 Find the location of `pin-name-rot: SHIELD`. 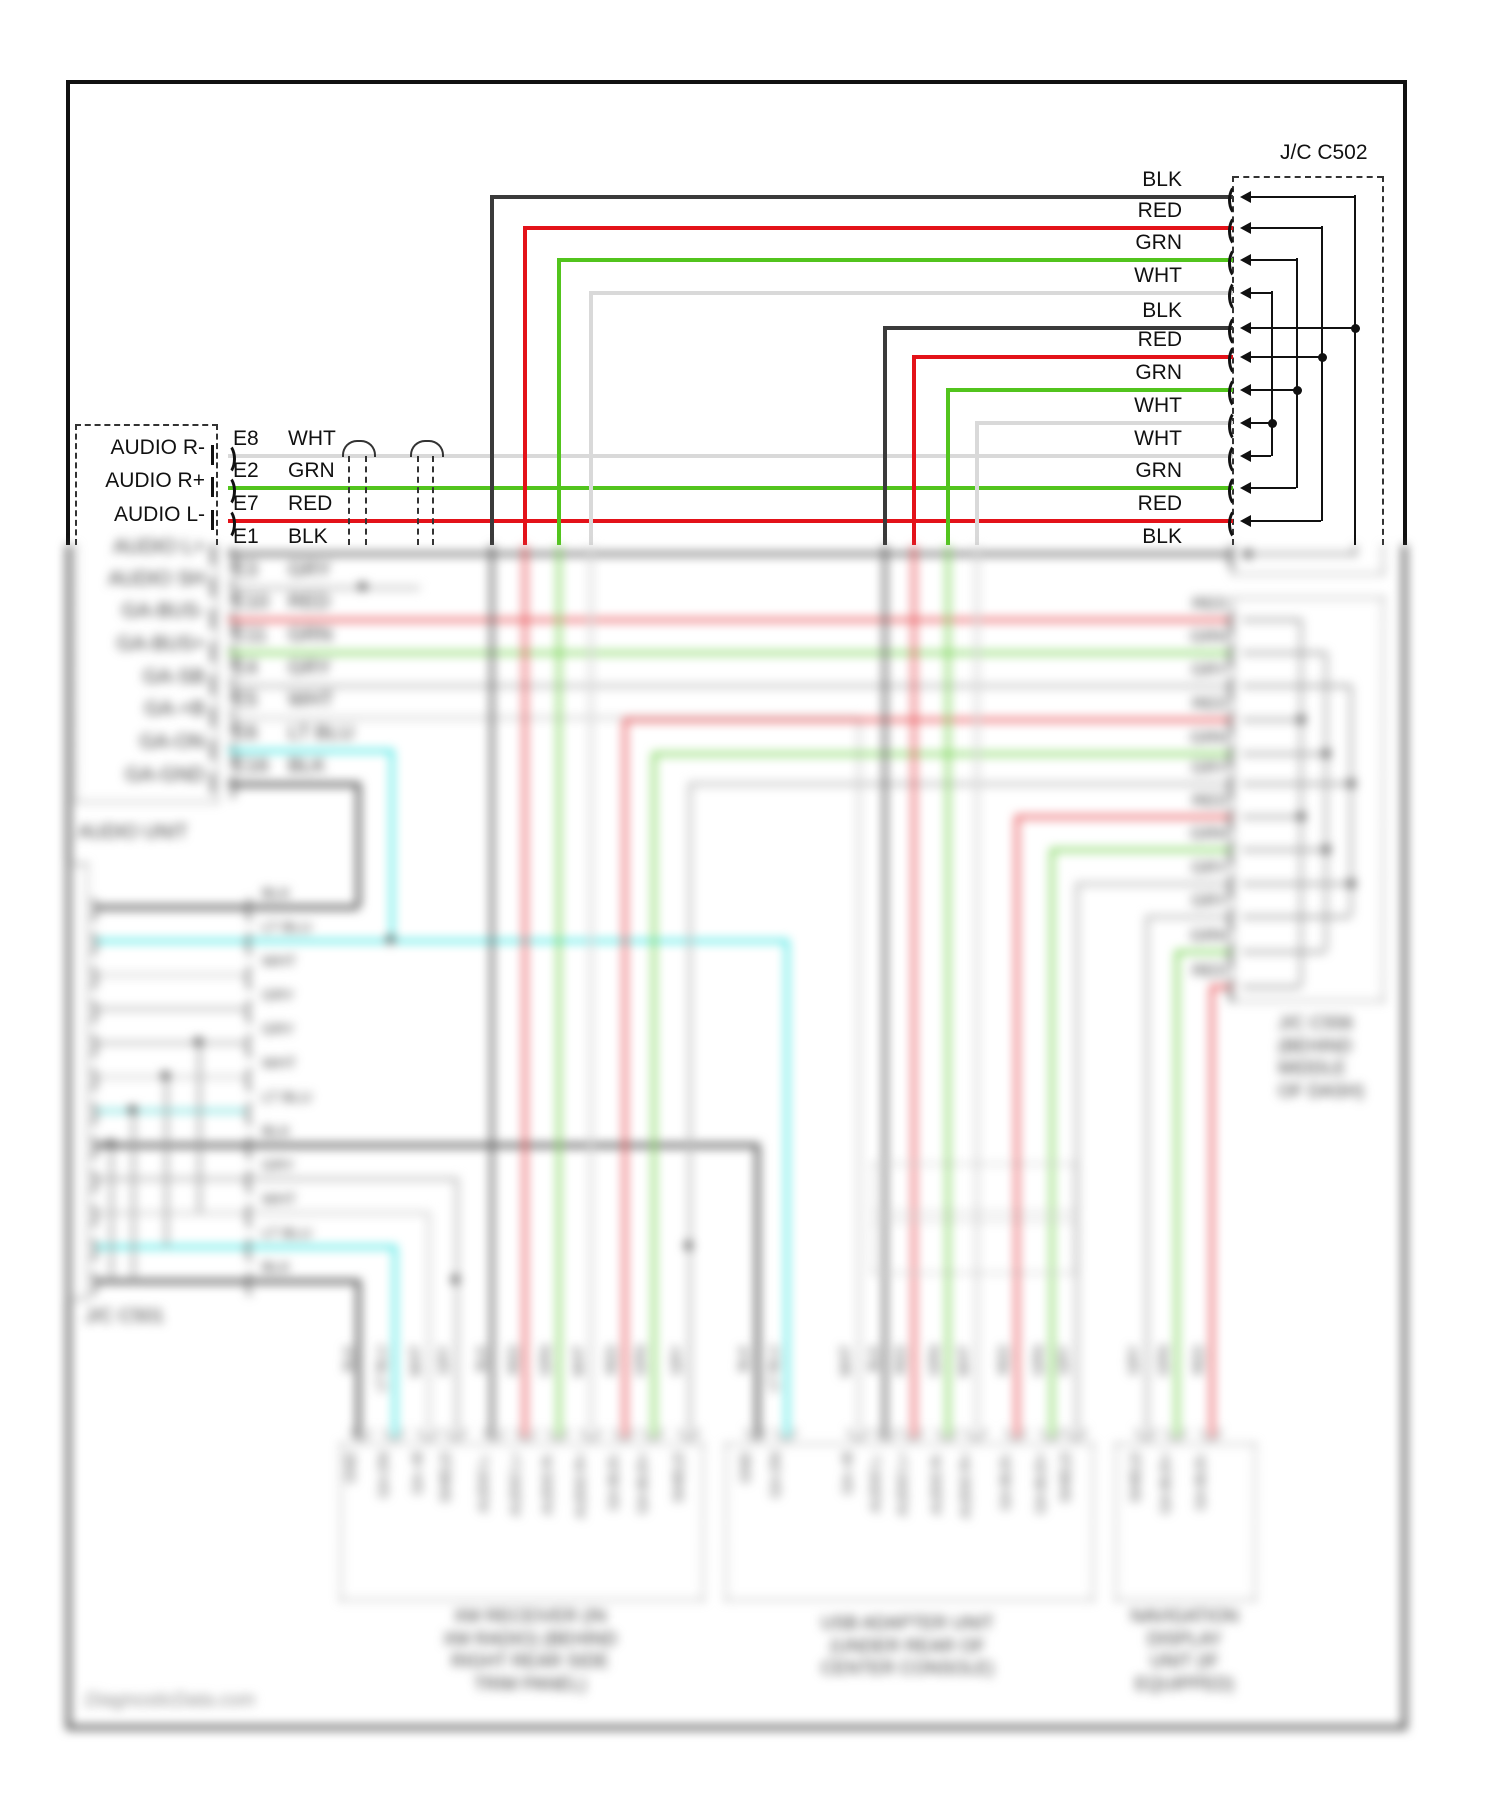

pin-name-rot: SHIELD is located at coordinates (1065, 1477).